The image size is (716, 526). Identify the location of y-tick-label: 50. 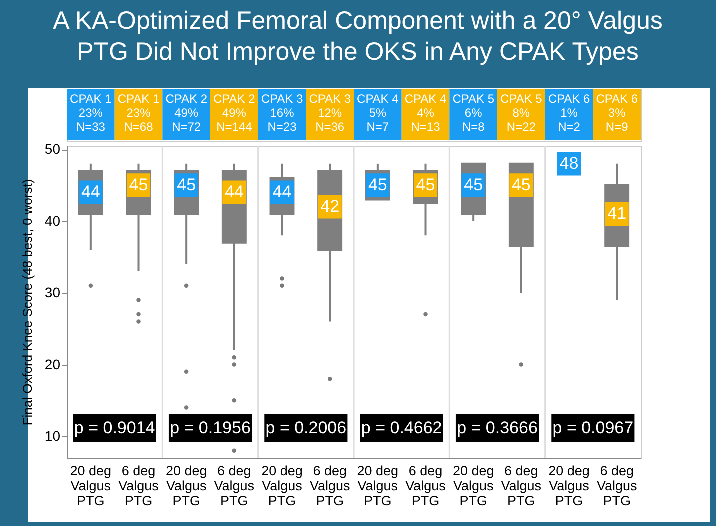
(52, 149).